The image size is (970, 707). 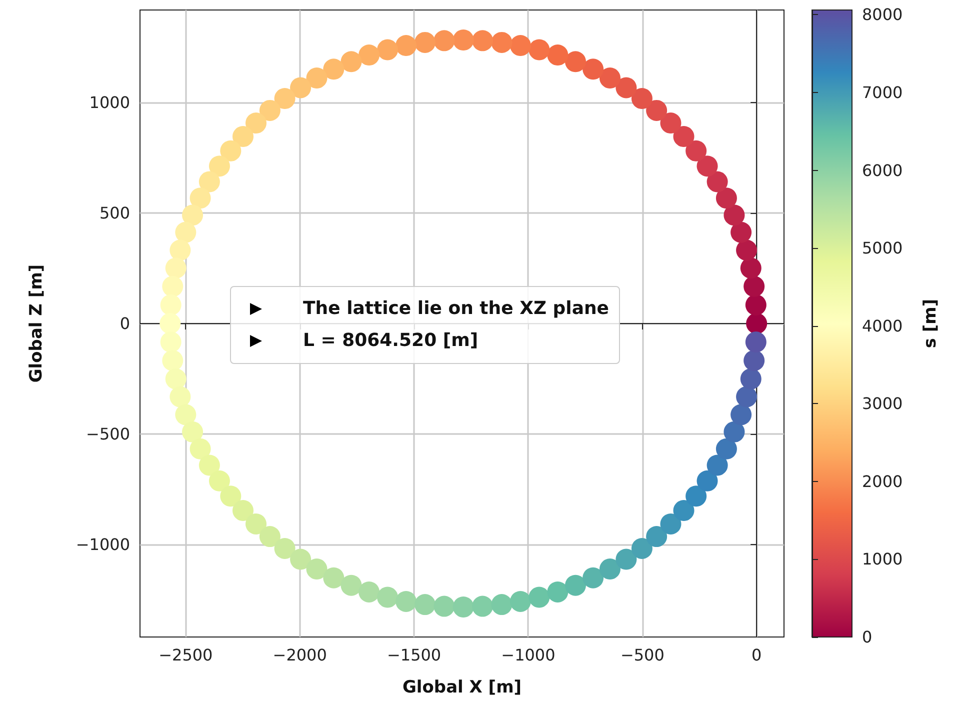 What do you see at coordinates (882, 326) in the screenshot?
I see `color-bar-label: 4000` at bounding box center [882, 326].